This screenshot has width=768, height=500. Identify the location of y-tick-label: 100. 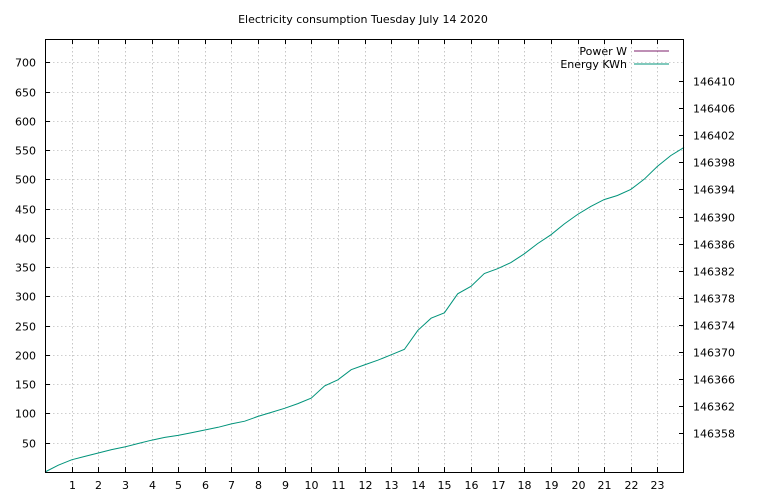
(25, 414).